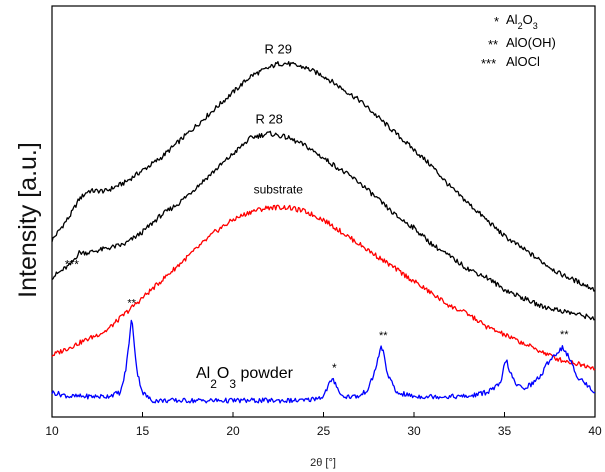 Image resolution: width=605 pixels, height=472 pixels. I want to click on powder-label-al: Al, so click(203, 373).